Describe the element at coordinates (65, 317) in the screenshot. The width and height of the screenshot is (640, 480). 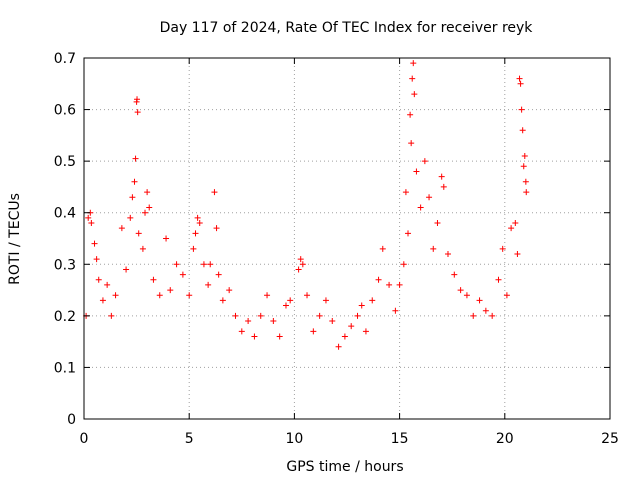
I see `y-tick-label: 0.2` at that location.